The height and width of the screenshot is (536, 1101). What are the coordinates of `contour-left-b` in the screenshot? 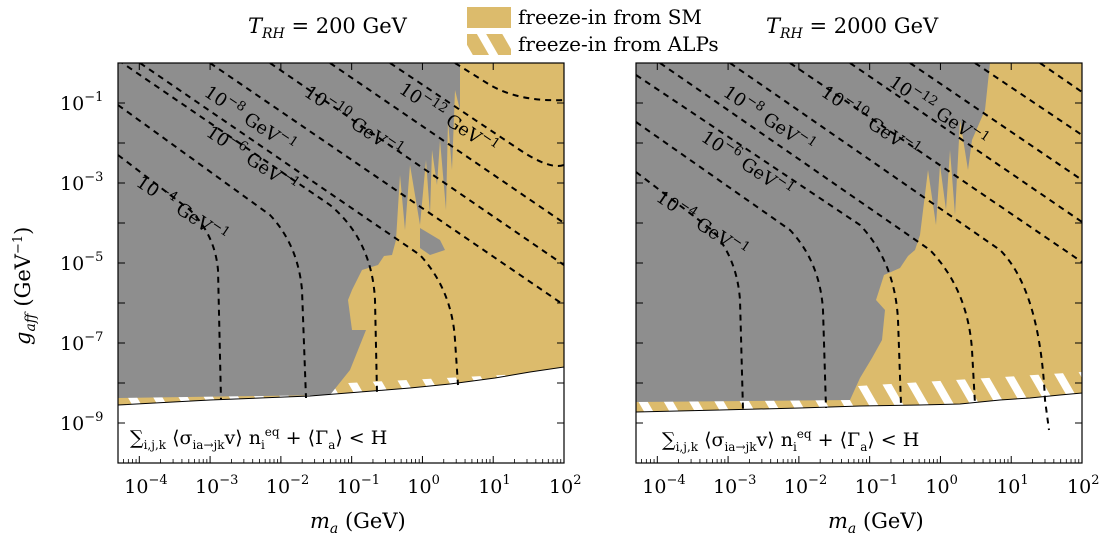 It's located at (416, 164).